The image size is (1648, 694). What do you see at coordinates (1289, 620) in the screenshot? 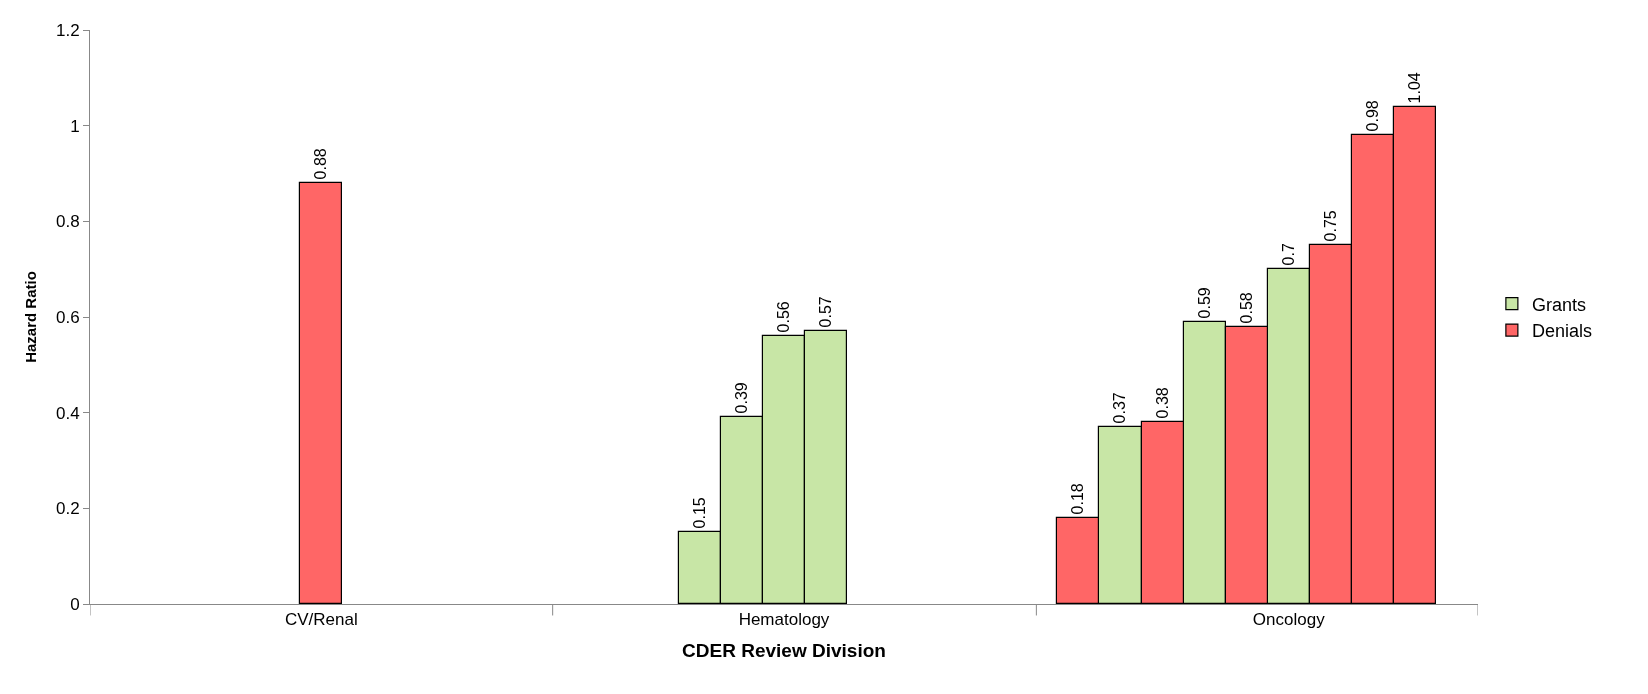
I see `x-tick-label: Oncology` at bounding box center [1289, 620].